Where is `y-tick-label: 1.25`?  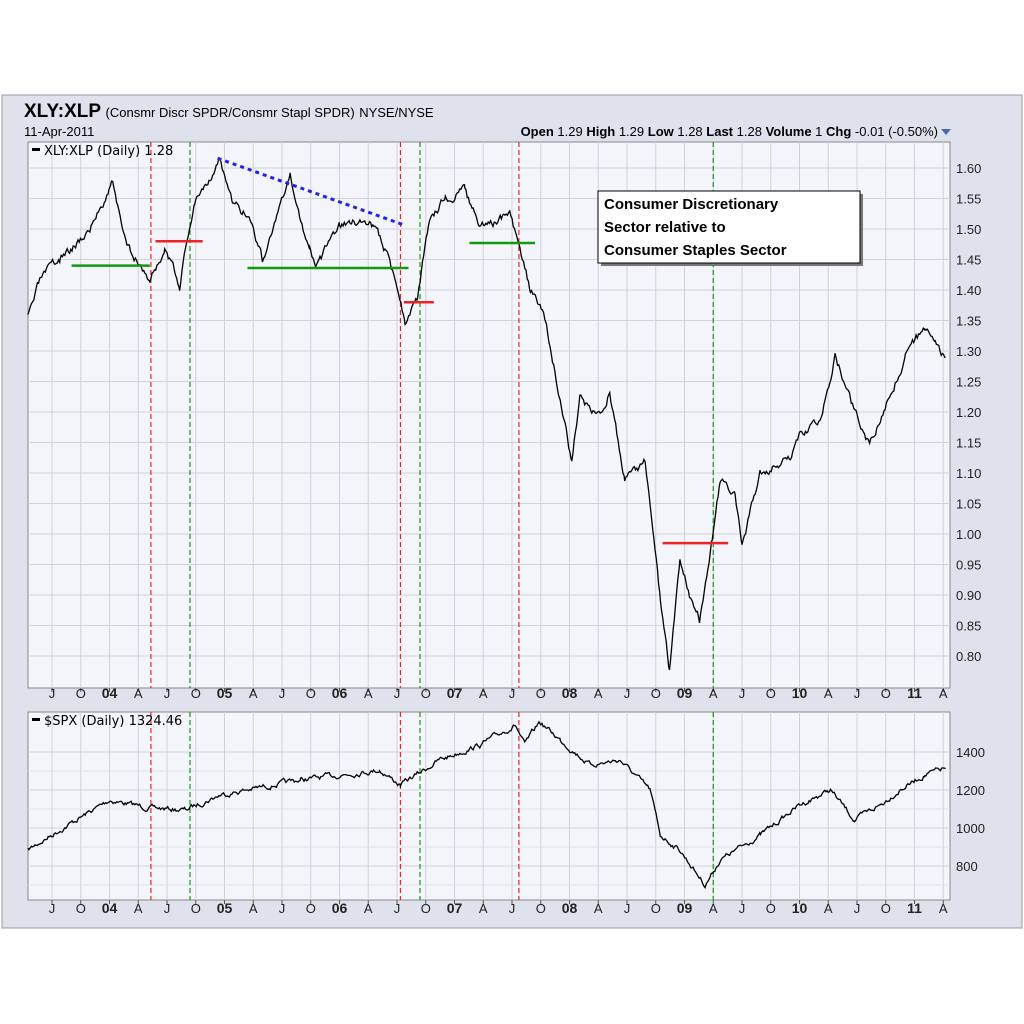
y-tick-label: 1.25 is located at coordinates (968, 382).